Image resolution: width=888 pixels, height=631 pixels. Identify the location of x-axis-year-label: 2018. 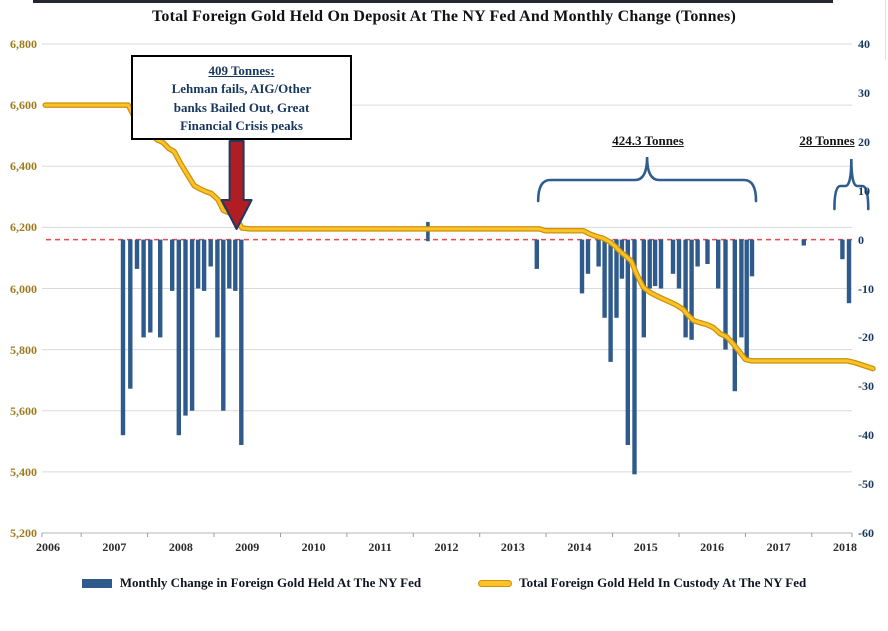
(845, 547).